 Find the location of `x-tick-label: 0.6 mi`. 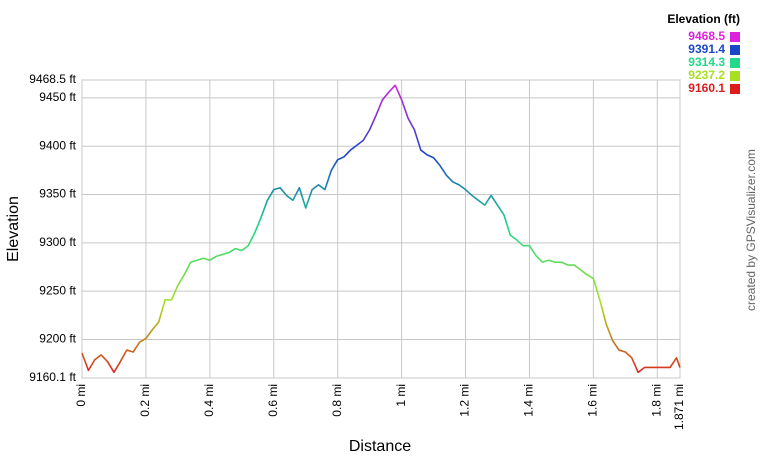

x-tick-label: 0.6 mi is located at coordinates (273, 400).